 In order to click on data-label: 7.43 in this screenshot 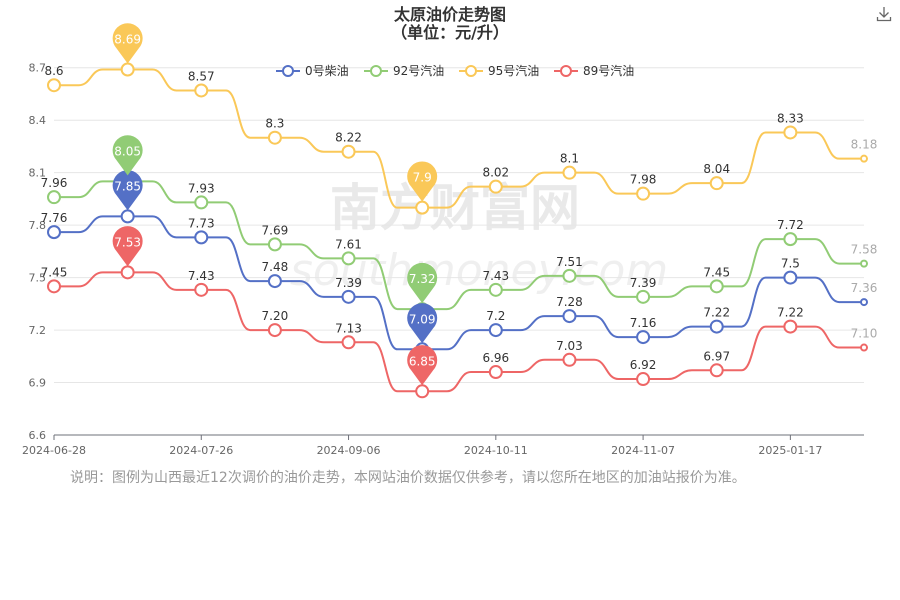, I will do `click(495, 276)`.